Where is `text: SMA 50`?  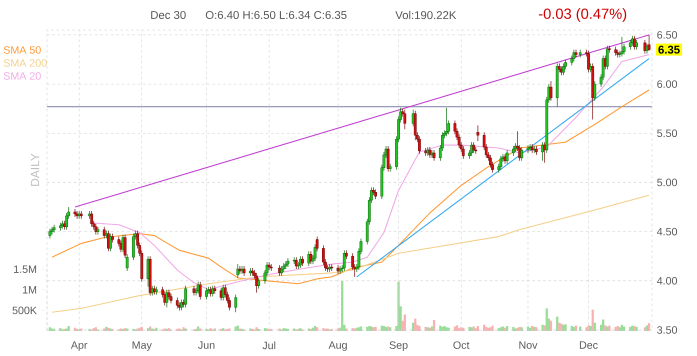
text: SMA 50 is located at coordinates (22, 50).